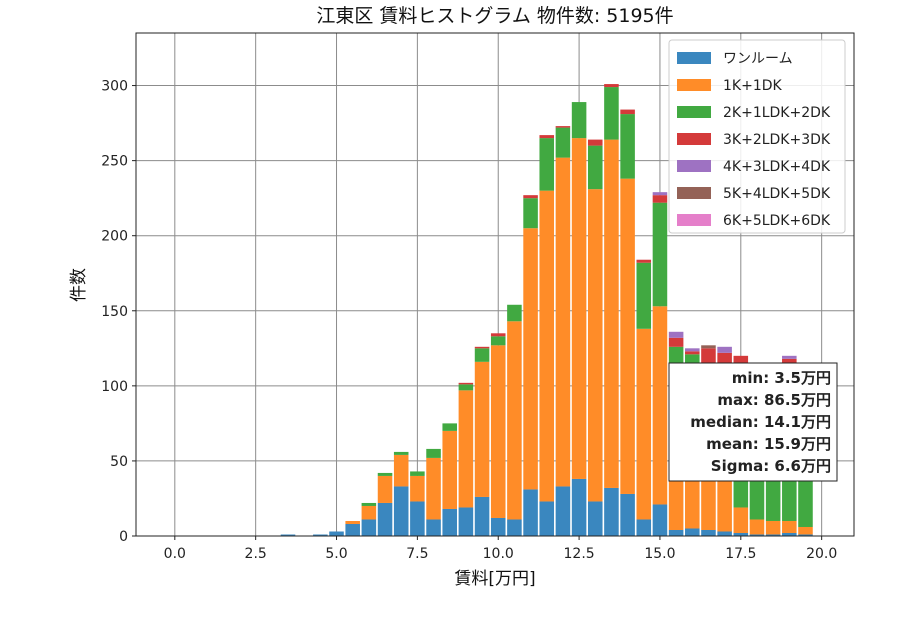 The width and height of the screenshot is (900, 630). Describe the element at coordinates (659, 554) in the screenshot. I see `x-tick-label: 15.0` at that location.